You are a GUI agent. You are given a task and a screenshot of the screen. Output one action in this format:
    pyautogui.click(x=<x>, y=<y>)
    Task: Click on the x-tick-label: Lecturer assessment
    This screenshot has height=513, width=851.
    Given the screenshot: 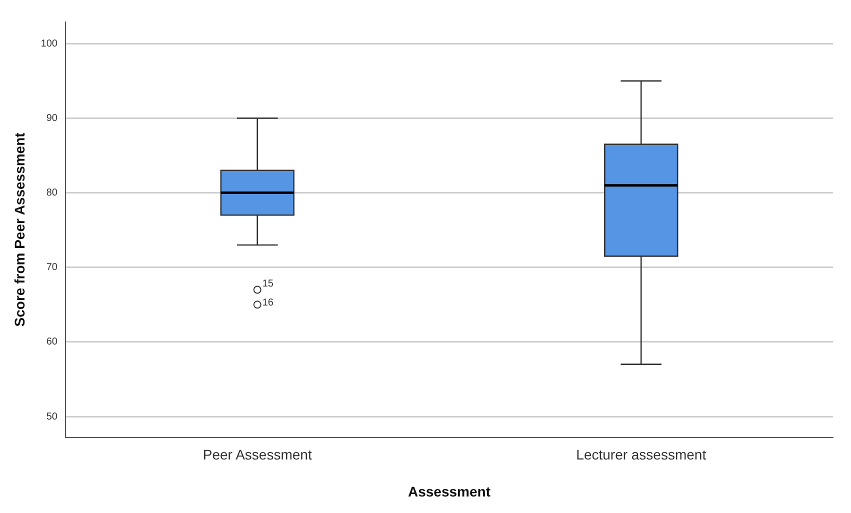 What is the action you would take?
    pyautogui.click(x=641, y=454)
    